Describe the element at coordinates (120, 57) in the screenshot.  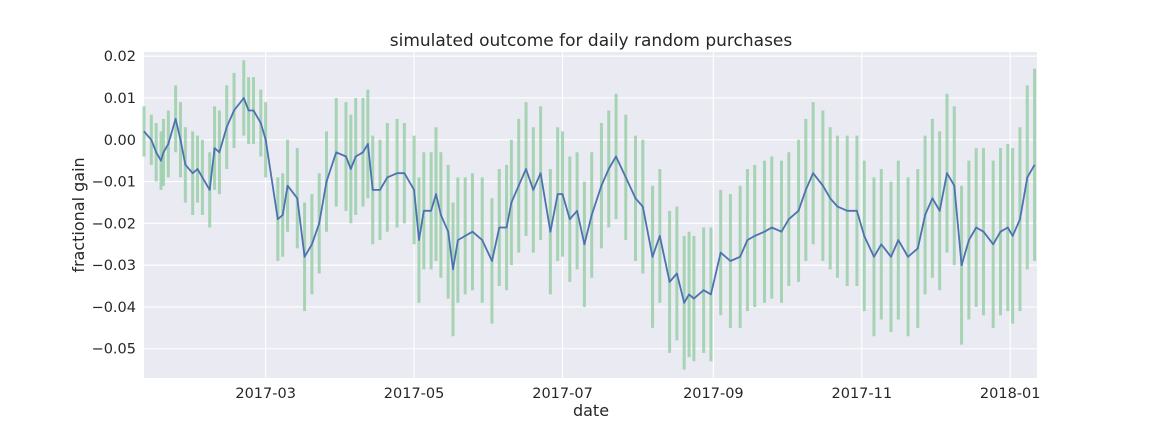
I see `y-tick-label: 0.02` at that location.